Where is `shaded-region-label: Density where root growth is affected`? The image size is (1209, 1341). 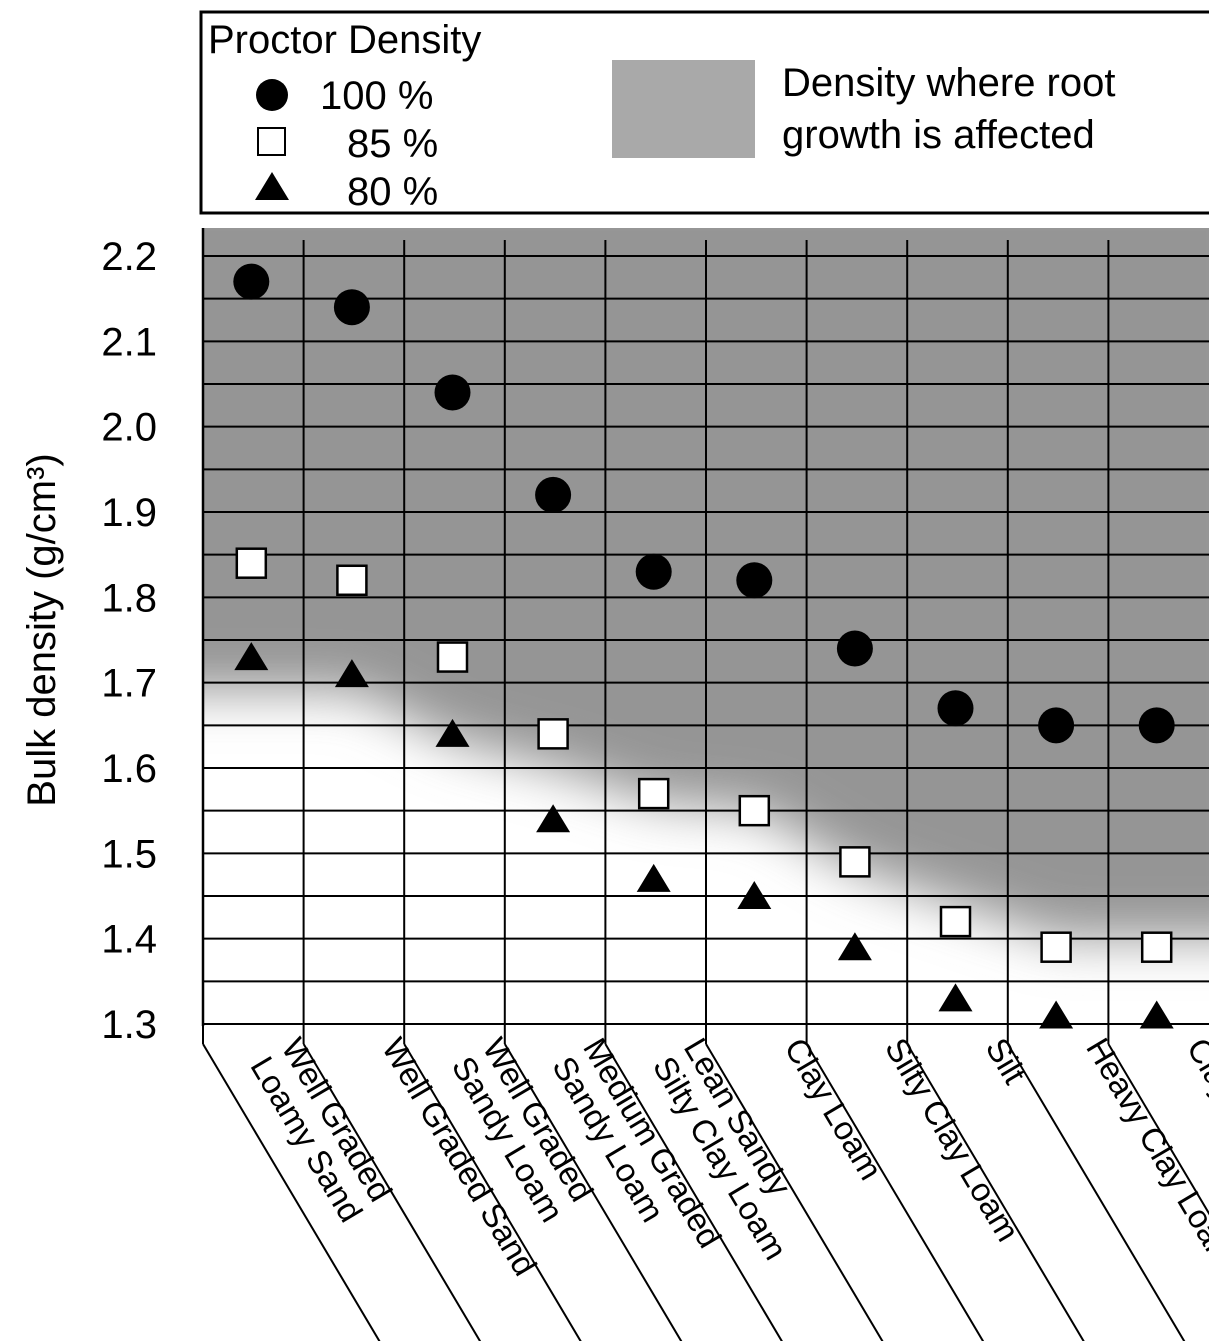 shaded-region-label: Density where root growth is affected is located at coordinates (954, 109).